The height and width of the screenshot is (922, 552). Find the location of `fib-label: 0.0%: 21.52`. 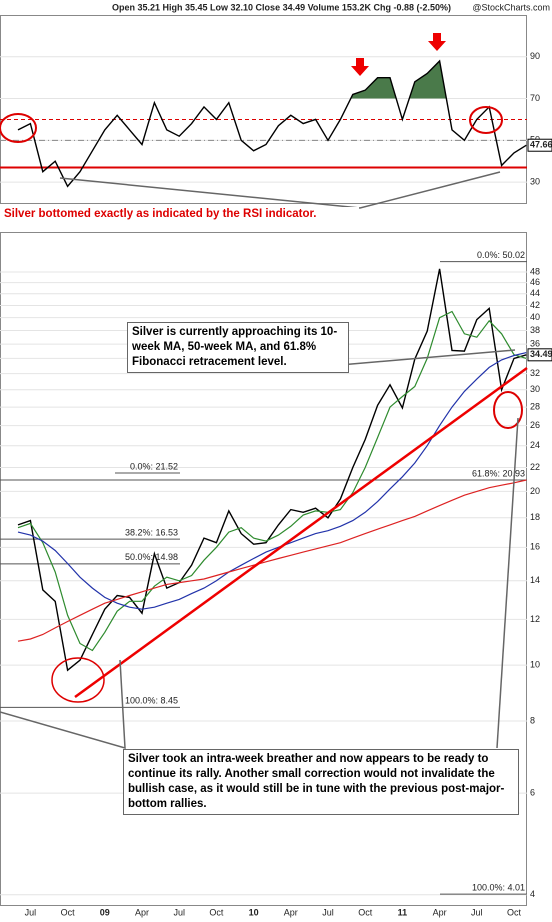

fib-label: 0.0%: 21.52 is located at coordinates (154, 466).